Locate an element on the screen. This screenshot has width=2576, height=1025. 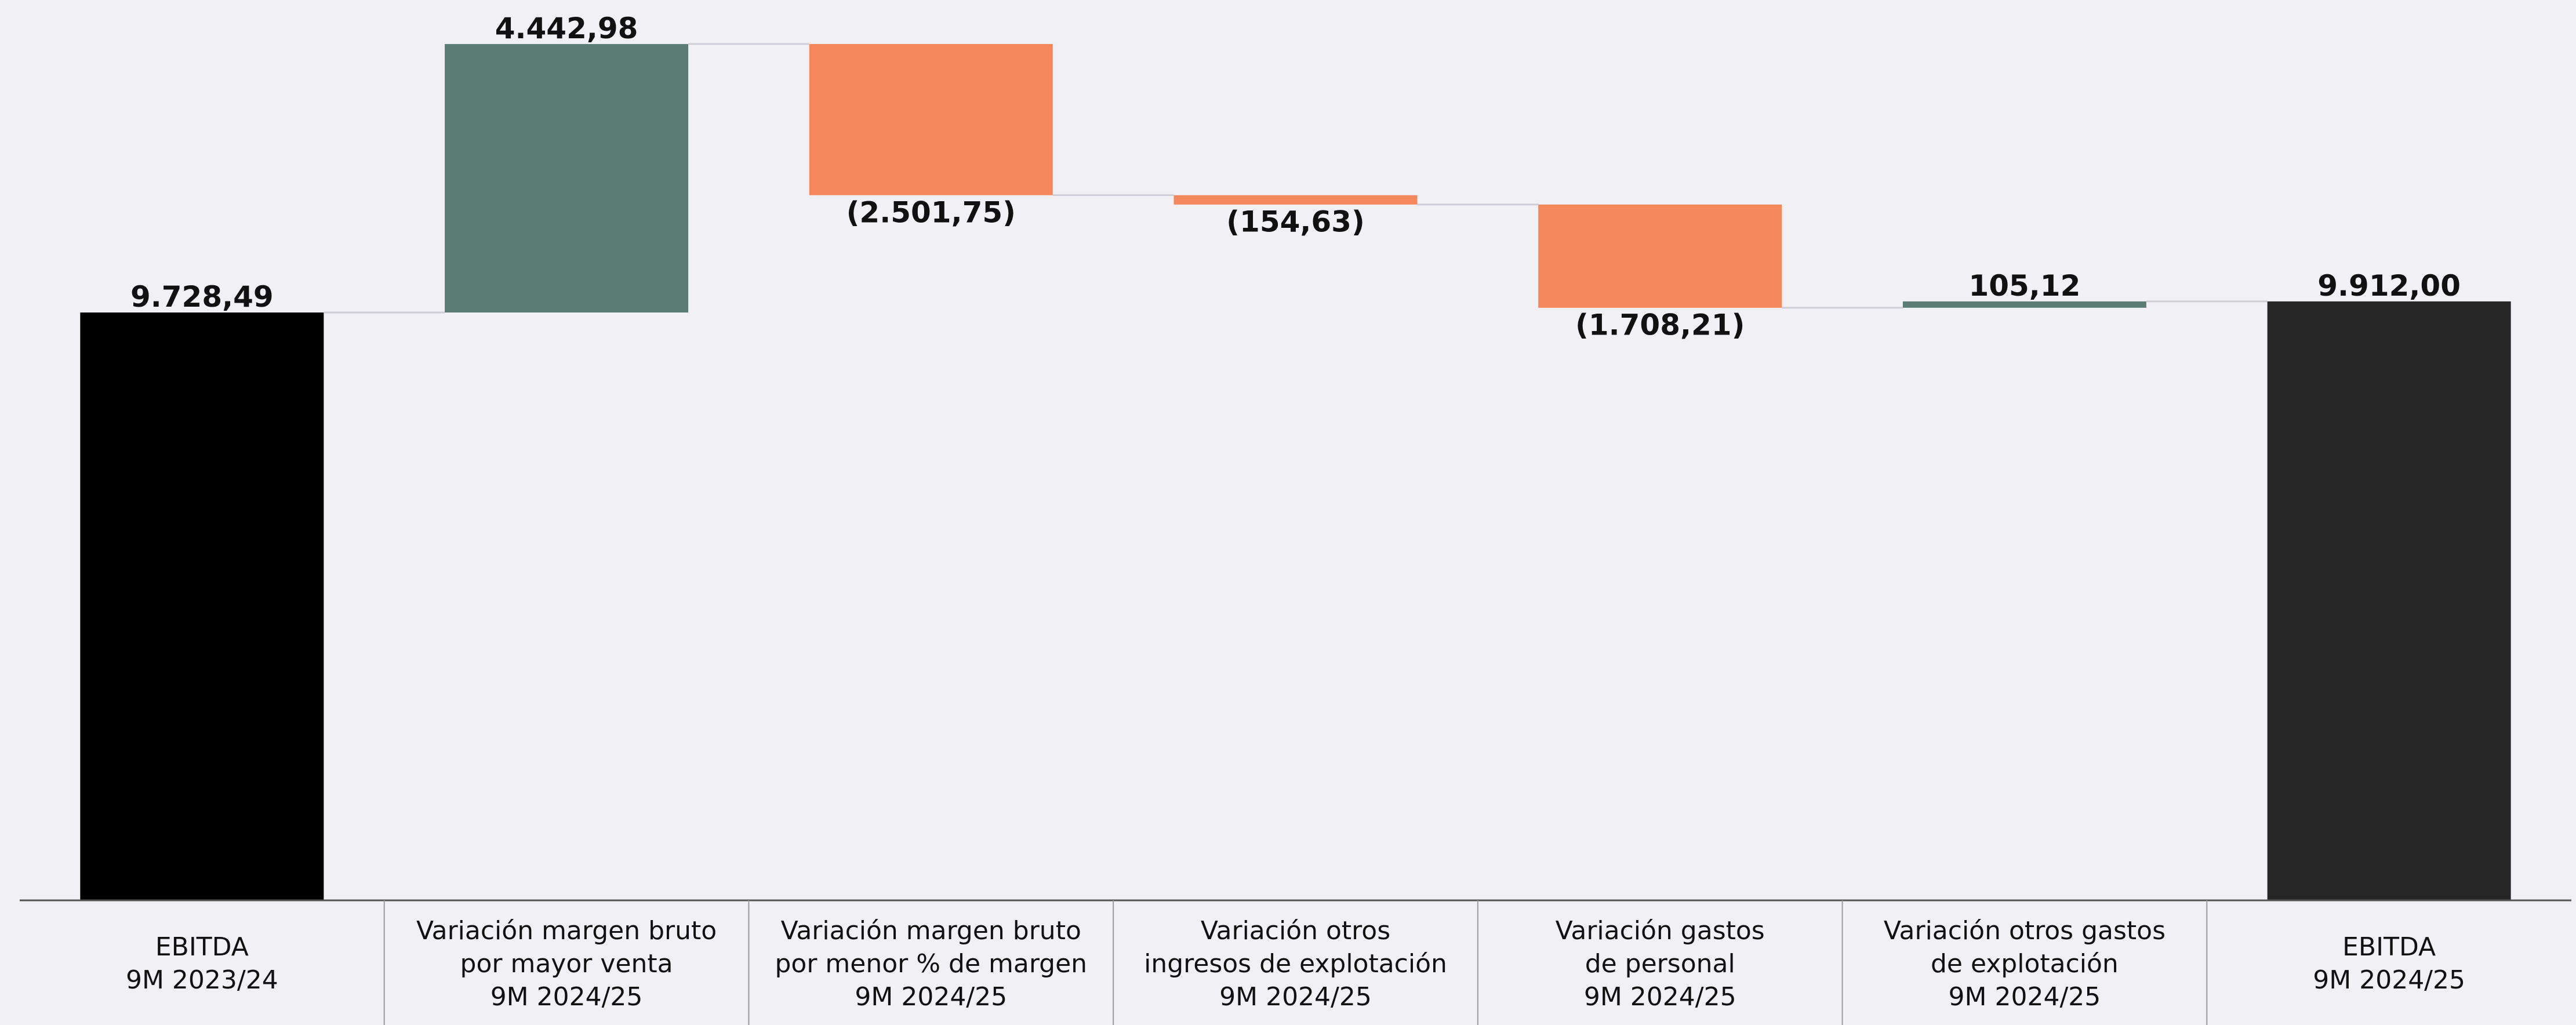
value-label: (2.501,75) is located at coordinates (931, 212).